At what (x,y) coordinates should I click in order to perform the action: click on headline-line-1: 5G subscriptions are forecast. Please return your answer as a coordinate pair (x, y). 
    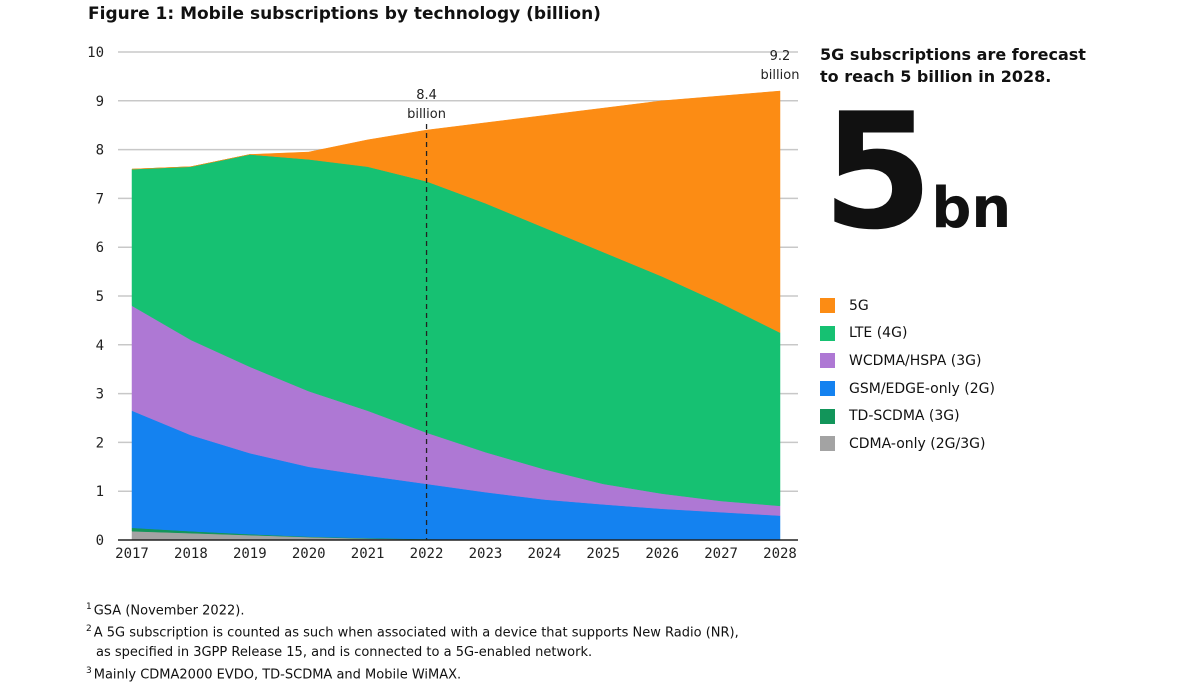
    Looking at the image, I should click on (953, 54).